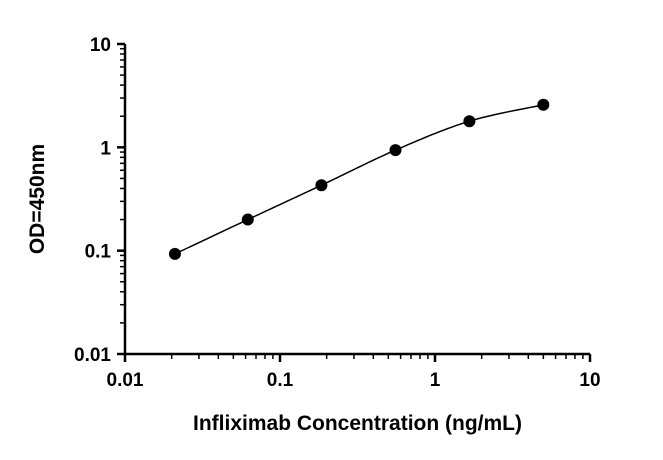 The image size is (663, 460). What do you see at coordinates (100, 45) in the screenshot?
I see `y-tick-label: 10` at bounding box center [100, 45].